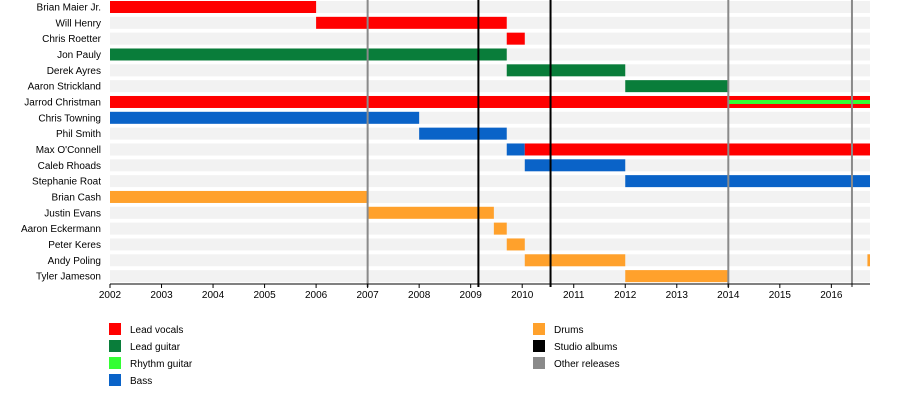  What do you see at coordinates (264, 295) in the screenshot?
I see `x-tick-label: 2005` at bounding box center [264, 295].